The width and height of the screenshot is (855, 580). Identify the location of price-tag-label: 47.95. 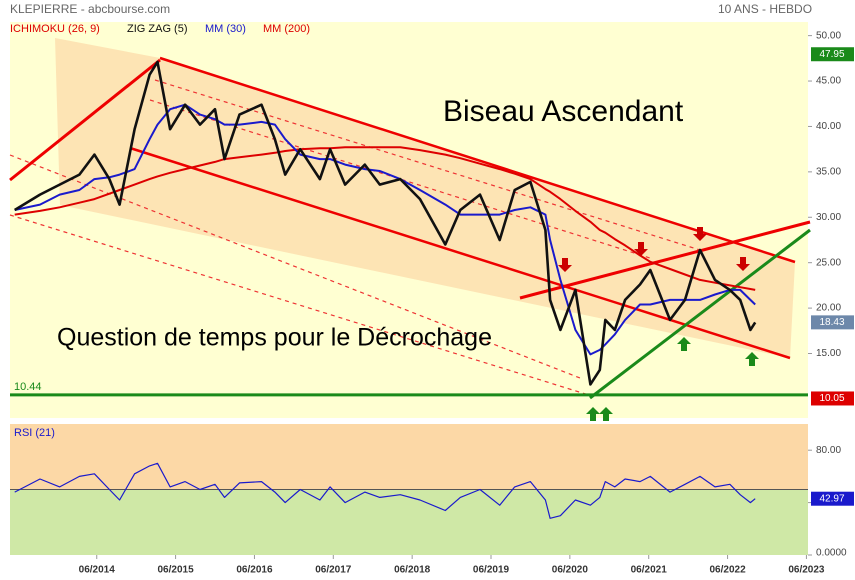
(831, 54).